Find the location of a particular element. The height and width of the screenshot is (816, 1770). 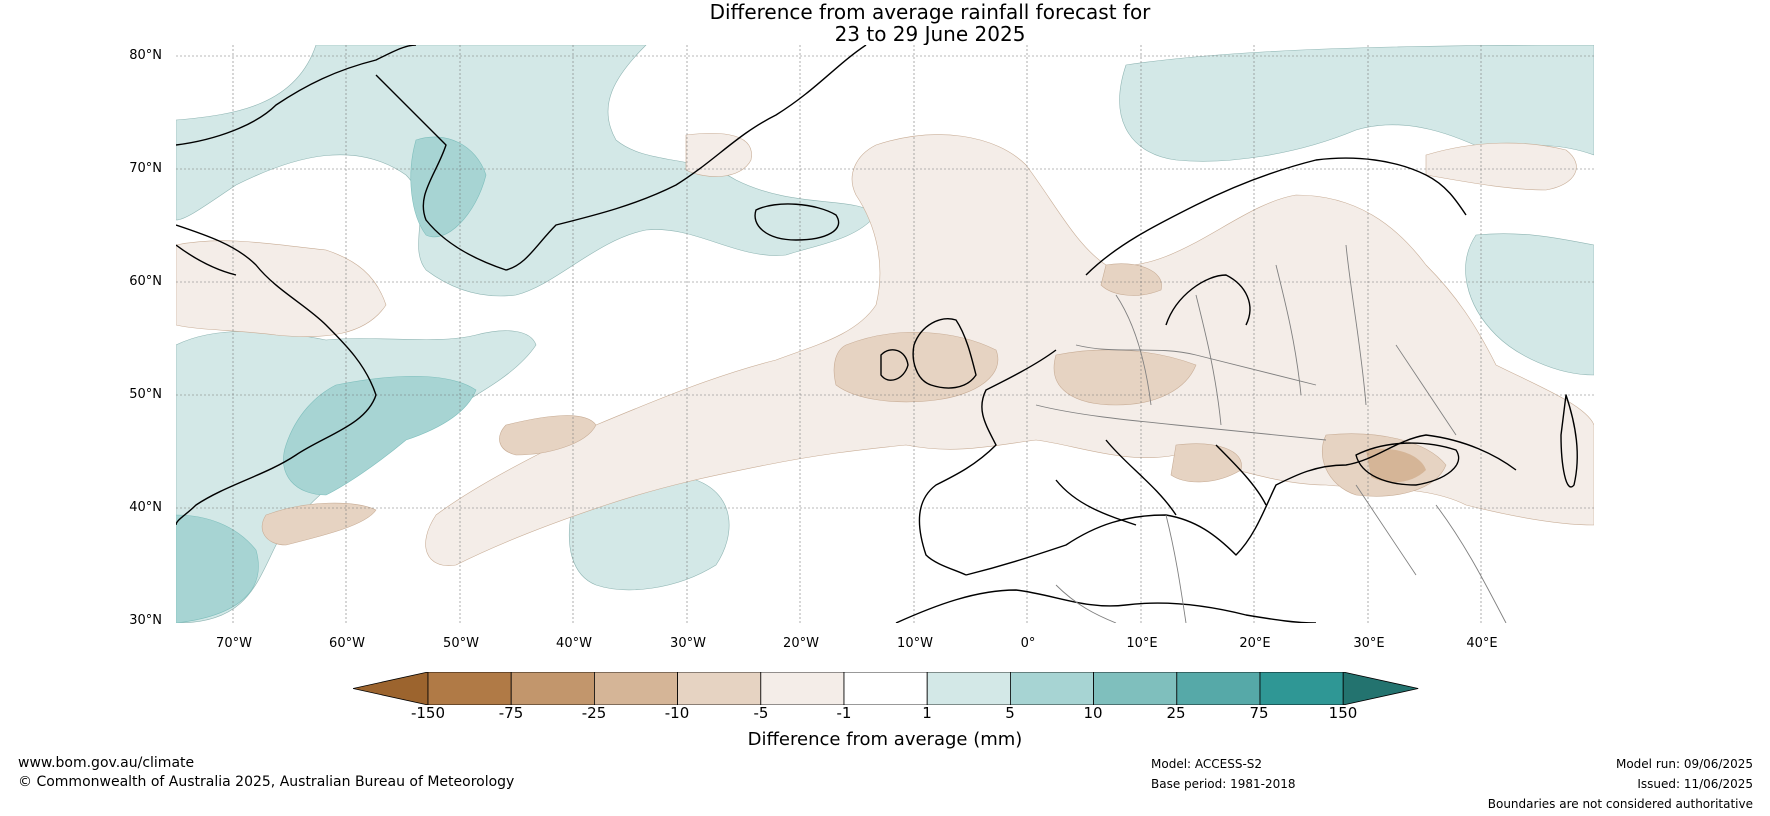

lat-label-40n: 40°N is located at coordinates (145, 507).